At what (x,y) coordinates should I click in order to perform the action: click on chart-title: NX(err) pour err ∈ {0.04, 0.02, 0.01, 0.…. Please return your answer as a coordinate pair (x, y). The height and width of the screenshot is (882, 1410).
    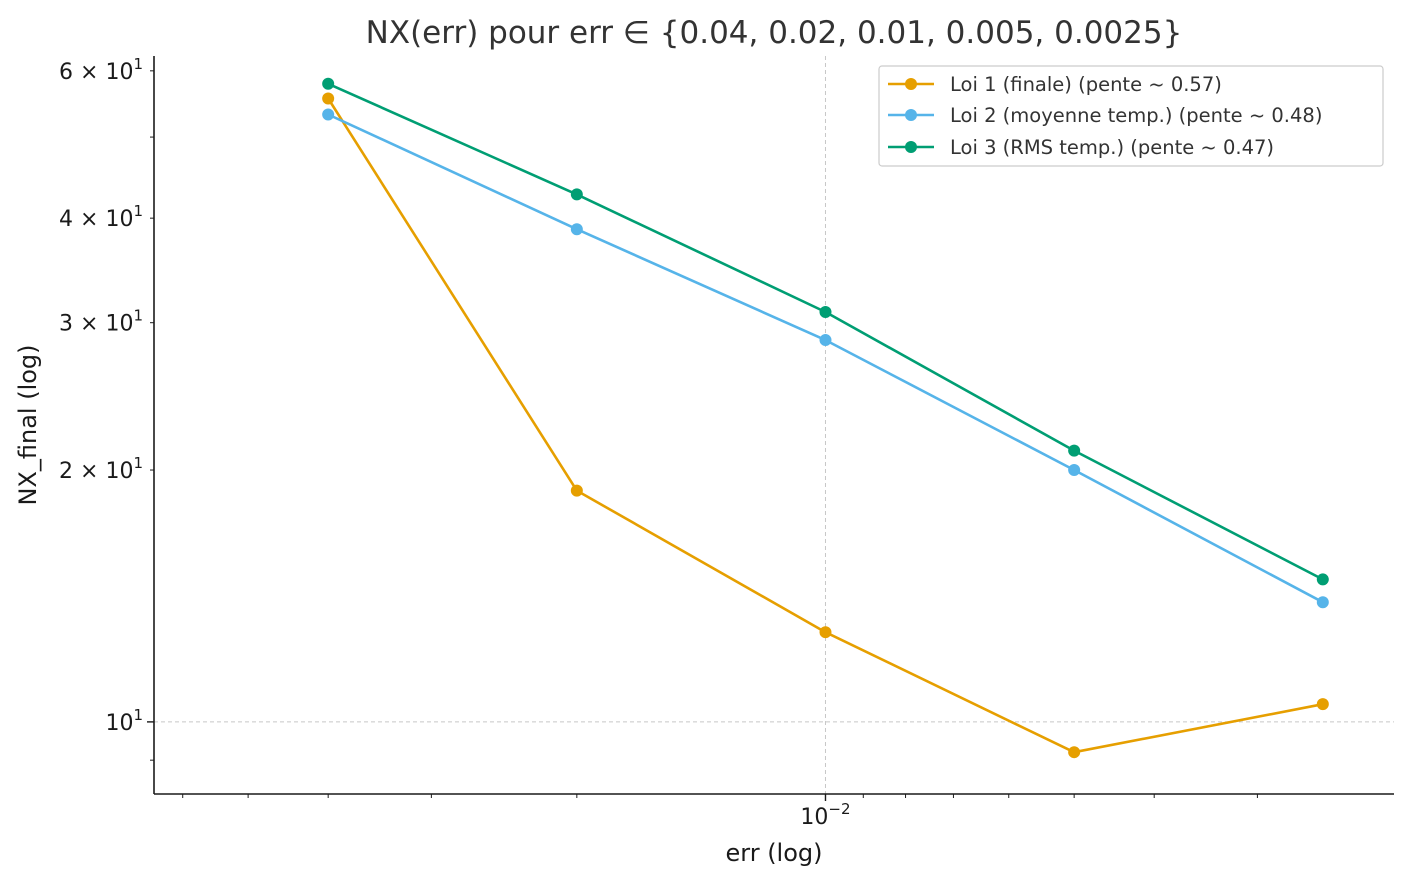
    Looking at the image, I should click on (774, 33).